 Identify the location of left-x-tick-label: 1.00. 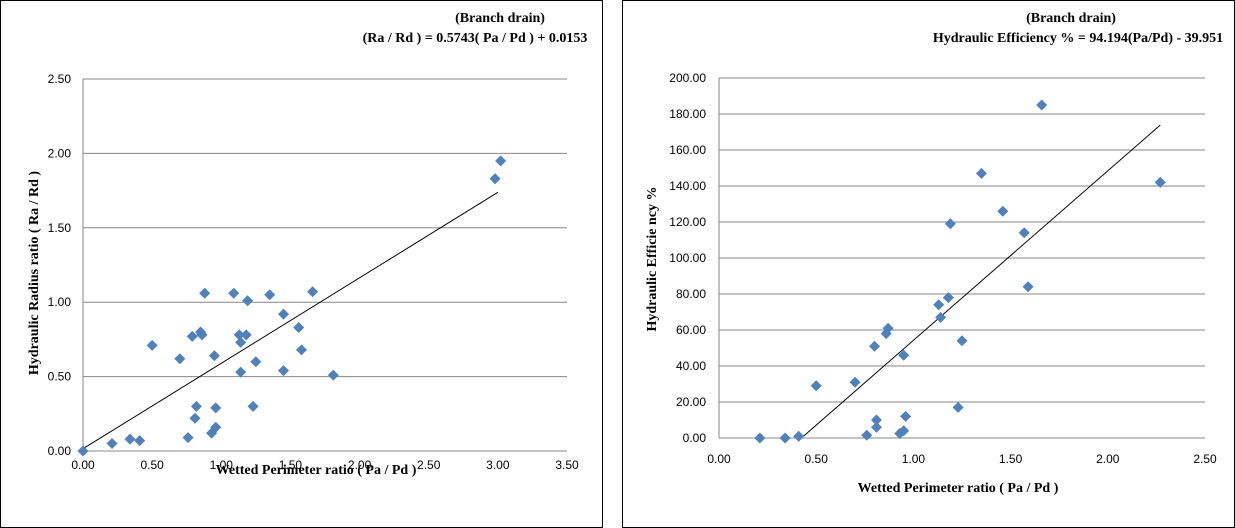
(222, 465).